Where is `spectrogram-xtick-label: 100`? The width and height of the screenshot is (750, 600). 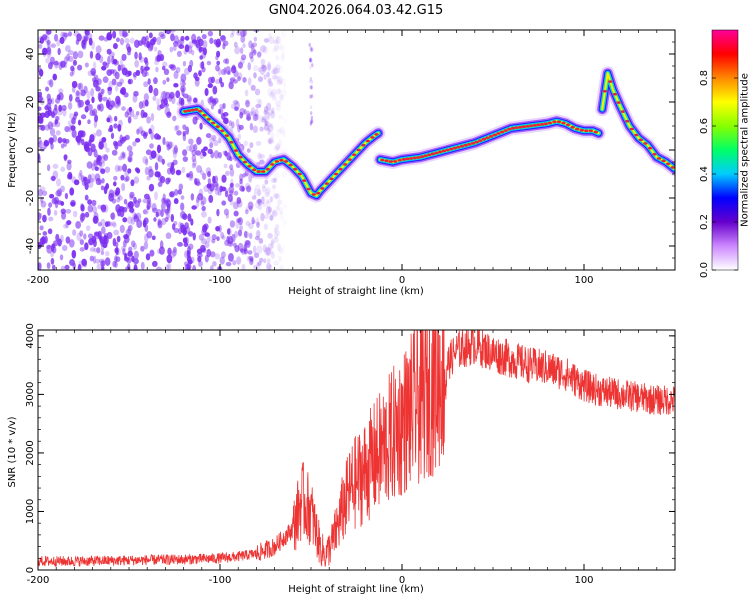 spectrogram-xtick-label: 100 is located at coordinates (583, 280).